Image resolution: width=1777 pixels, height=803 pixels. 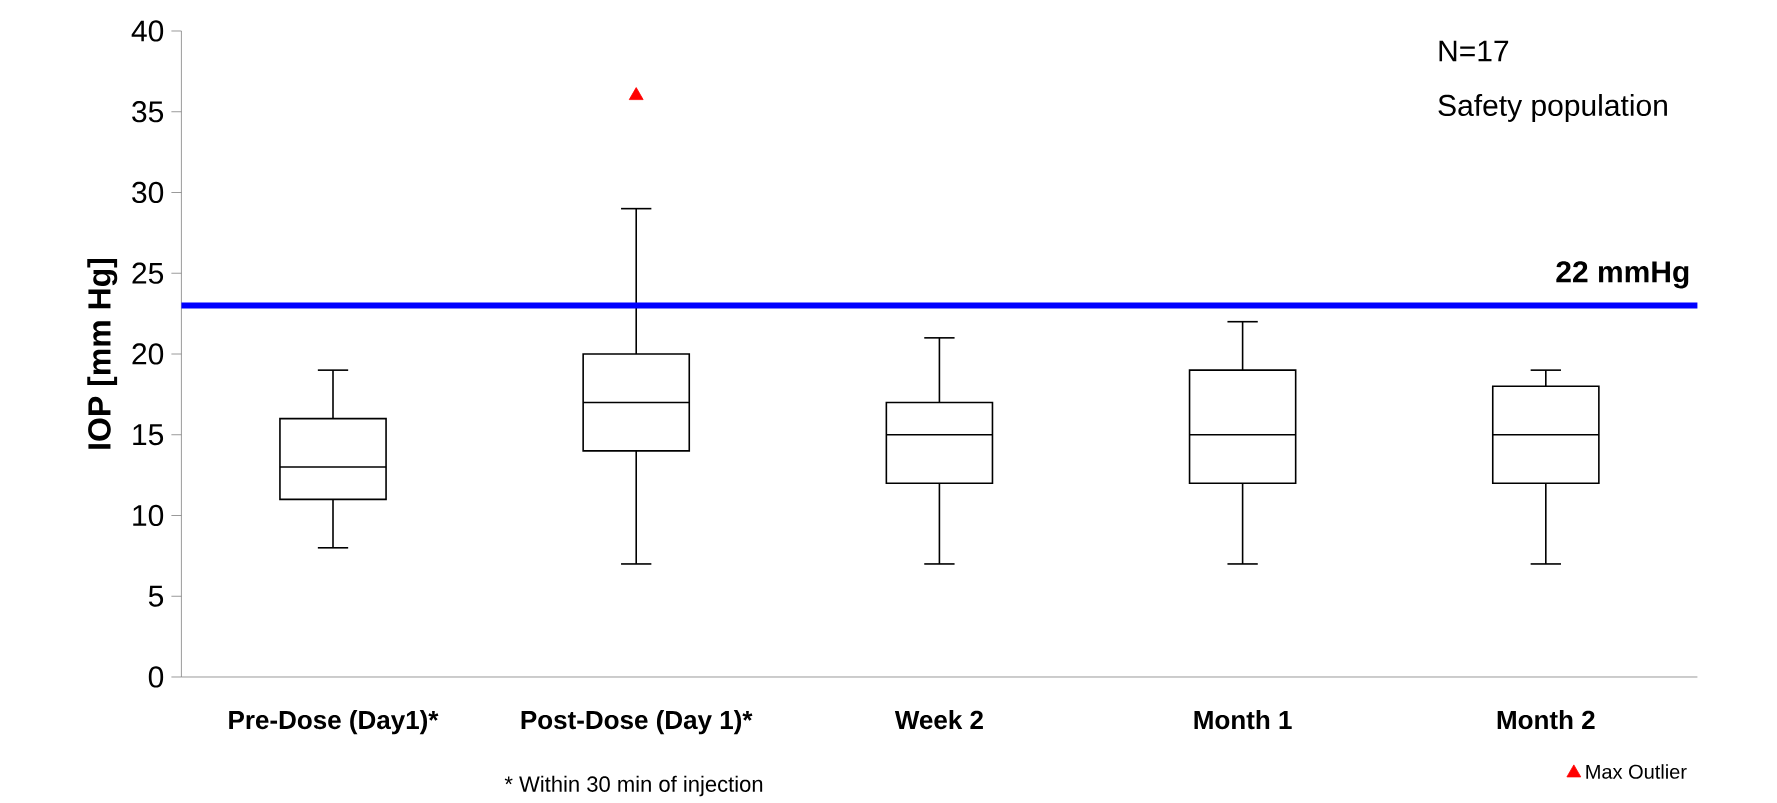 What do you see at coordinates (1243, 720) in the screenshot?
I see `x-tick-label: Month 1` at bounding box center [1243, 720].